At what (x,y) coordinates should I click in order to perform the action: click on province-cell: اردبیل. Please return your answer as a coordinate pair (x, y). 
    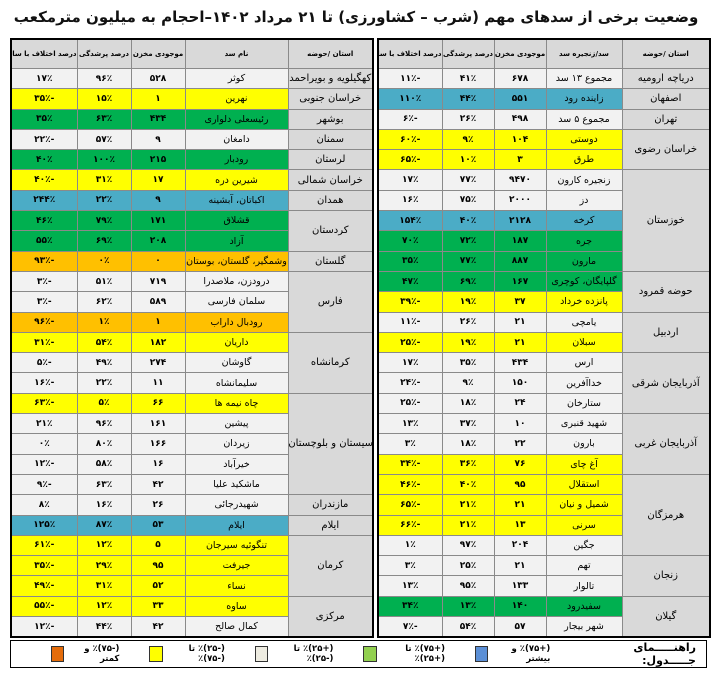
    Looking at the image, I should click on (666, 332).